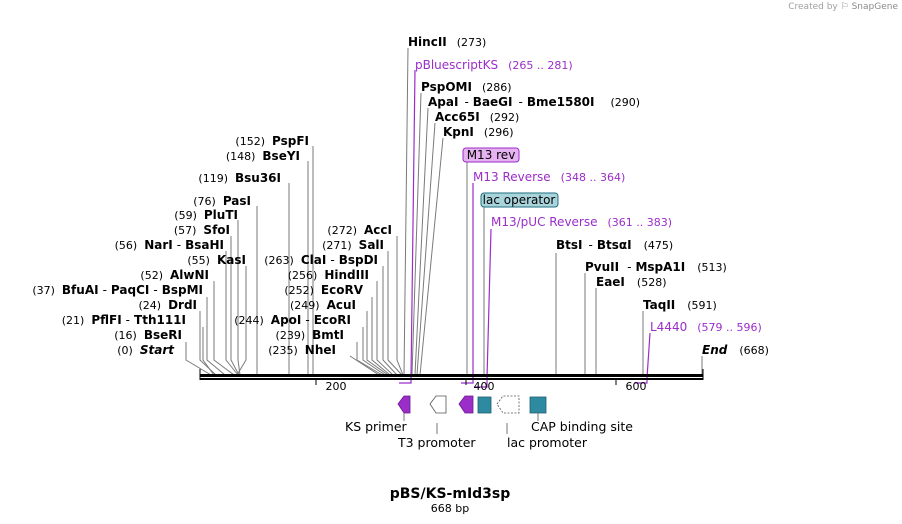 This screenshot has height=524, width=902. I want to click on leader-pspomi, so click(416, 234).